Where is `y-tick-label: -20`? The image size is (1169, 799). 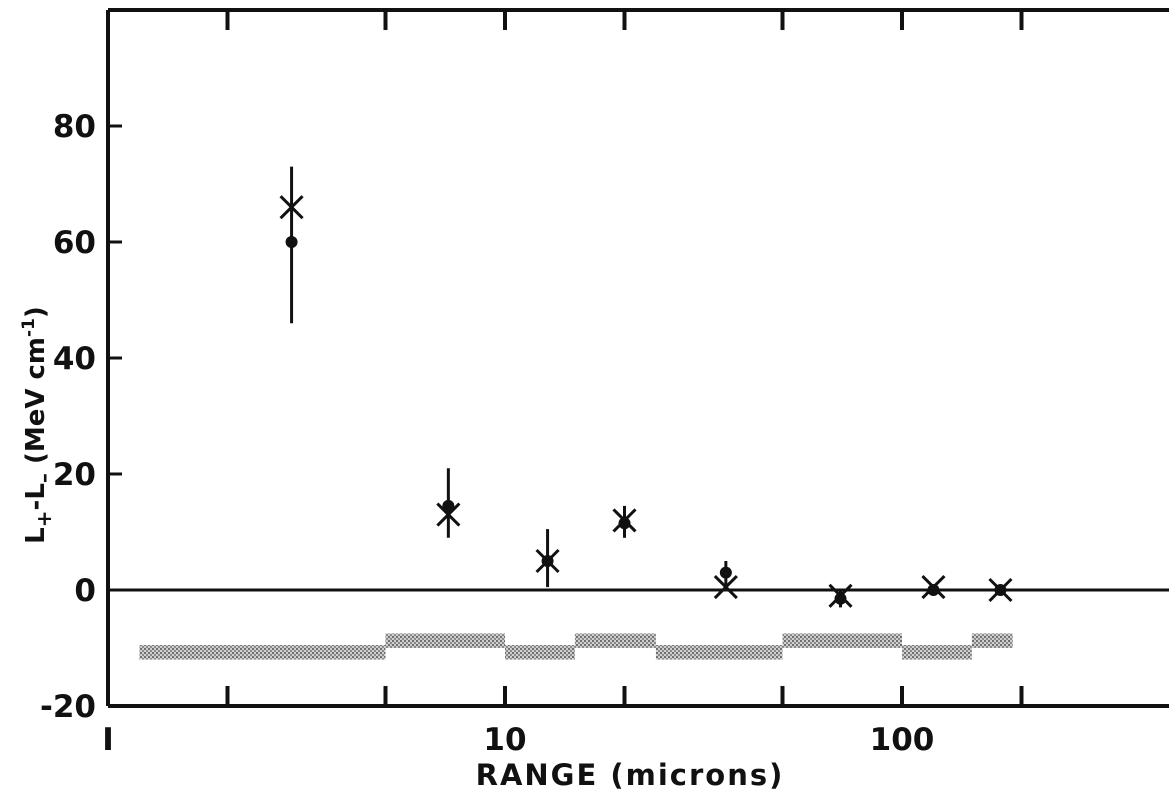
y-tick-label: -20 is located at coordinates (68, 707).